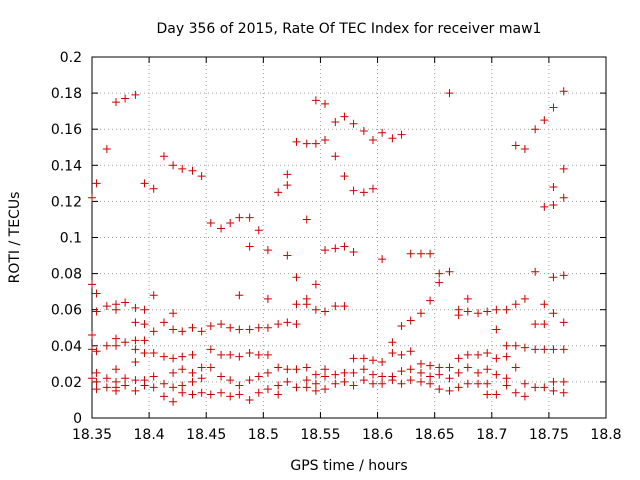 The height and width of the screenshot is (480, 640). I want to click on x-tick-label: 18.45, so click(206, 435).